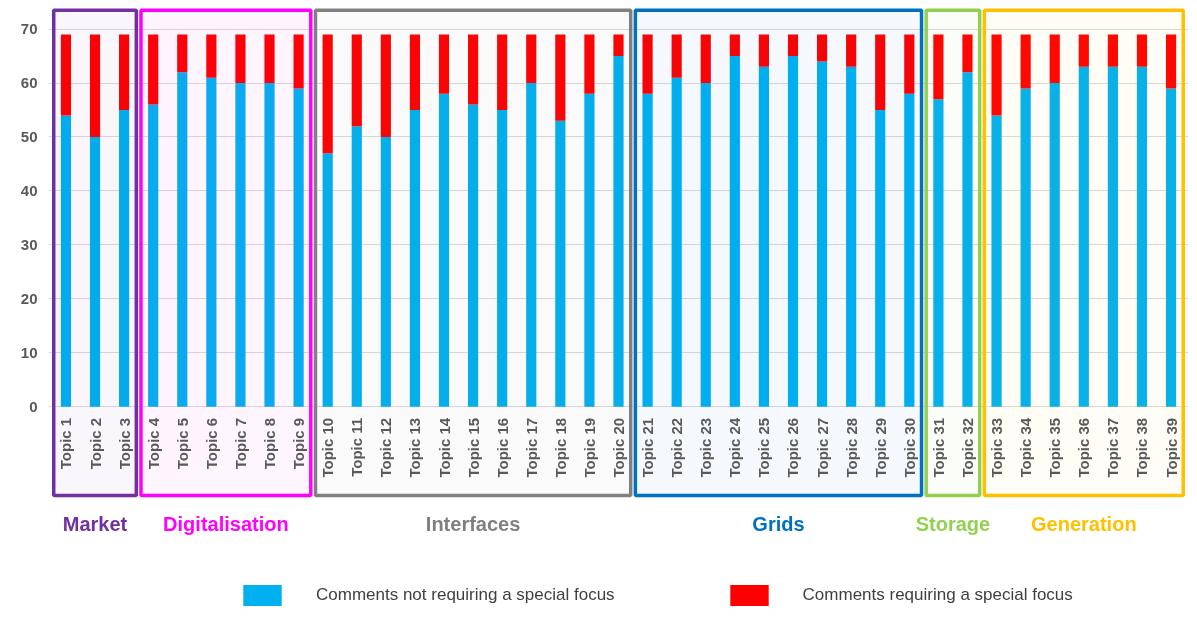 The width and height of the screenshot is (1197, 622). I want to click on x-tick-label: Topic 7, so click(240, 443).